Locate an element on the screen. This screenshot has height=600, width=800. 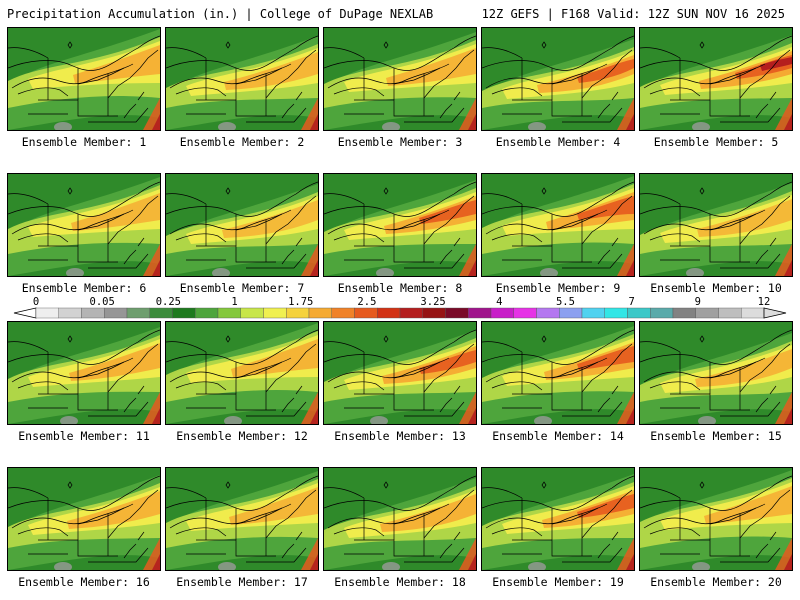
panel-label: Ensemble Member: 14 is located at coordinates (558, 436).